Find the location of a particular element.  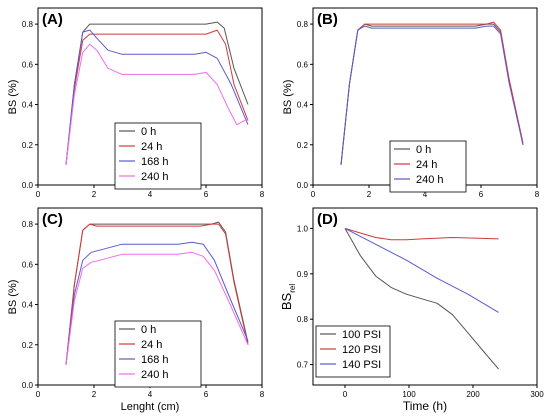

x-axis-label: Lenght (cm) is located at coordinates (150, 407).